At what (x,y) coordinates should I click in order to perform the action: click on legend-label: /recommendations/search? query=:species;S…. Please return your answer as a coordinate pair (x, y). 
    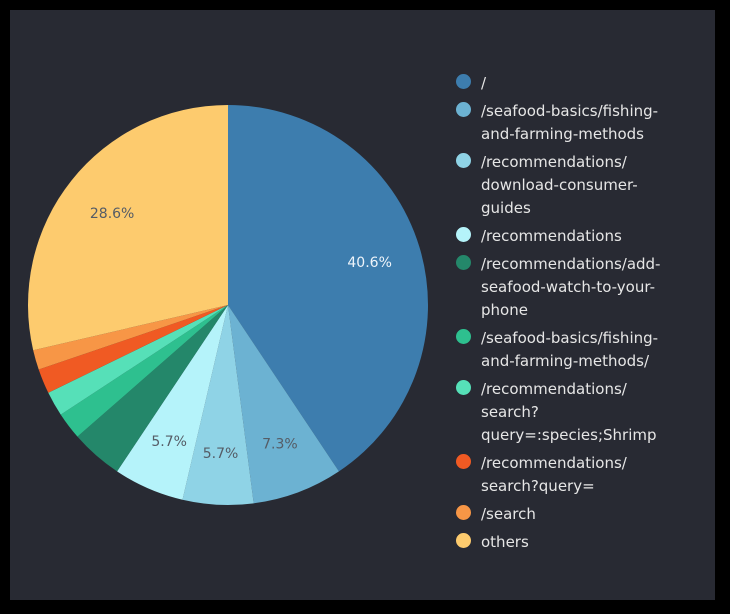
    Looking at the image, I should click on (569, 412).